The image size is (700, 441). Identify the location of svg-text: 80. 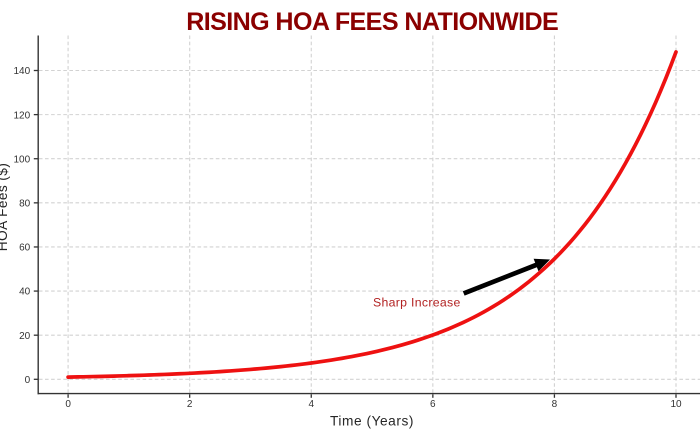
(25, 203).